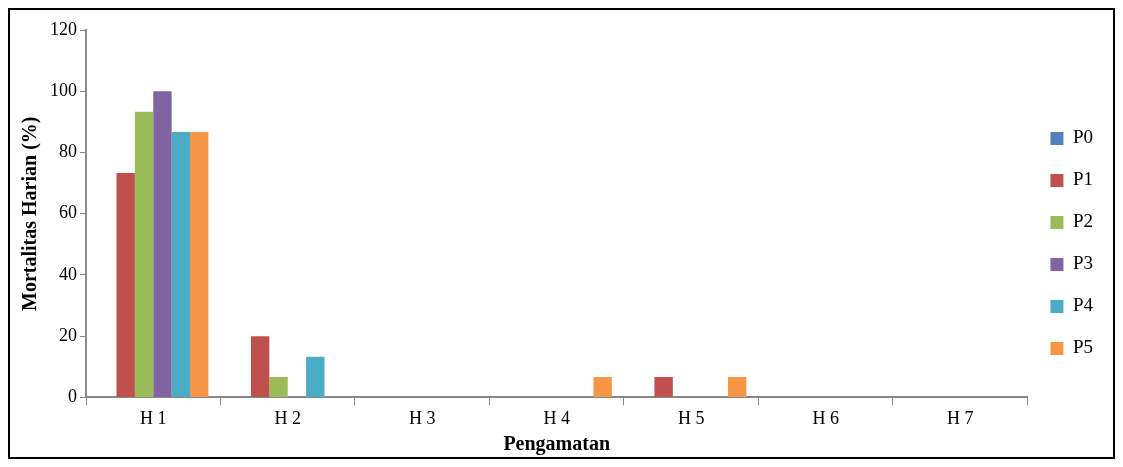 Image resolution: width=1123 pixels, height=467 pixels. Describe the element at coordinates (422, 417) in the screenshot. I see `x-tick-label: H 3` at that location.